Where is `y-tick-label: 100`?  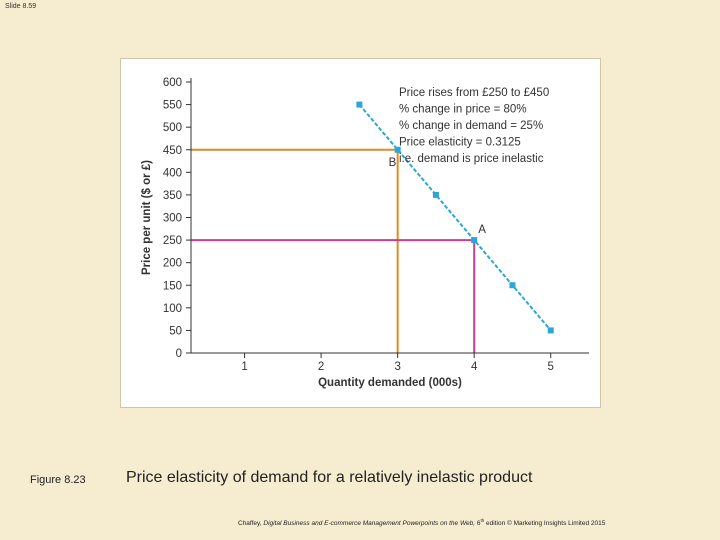 y-tick-label: 100 is located at coordinates (172, 309).